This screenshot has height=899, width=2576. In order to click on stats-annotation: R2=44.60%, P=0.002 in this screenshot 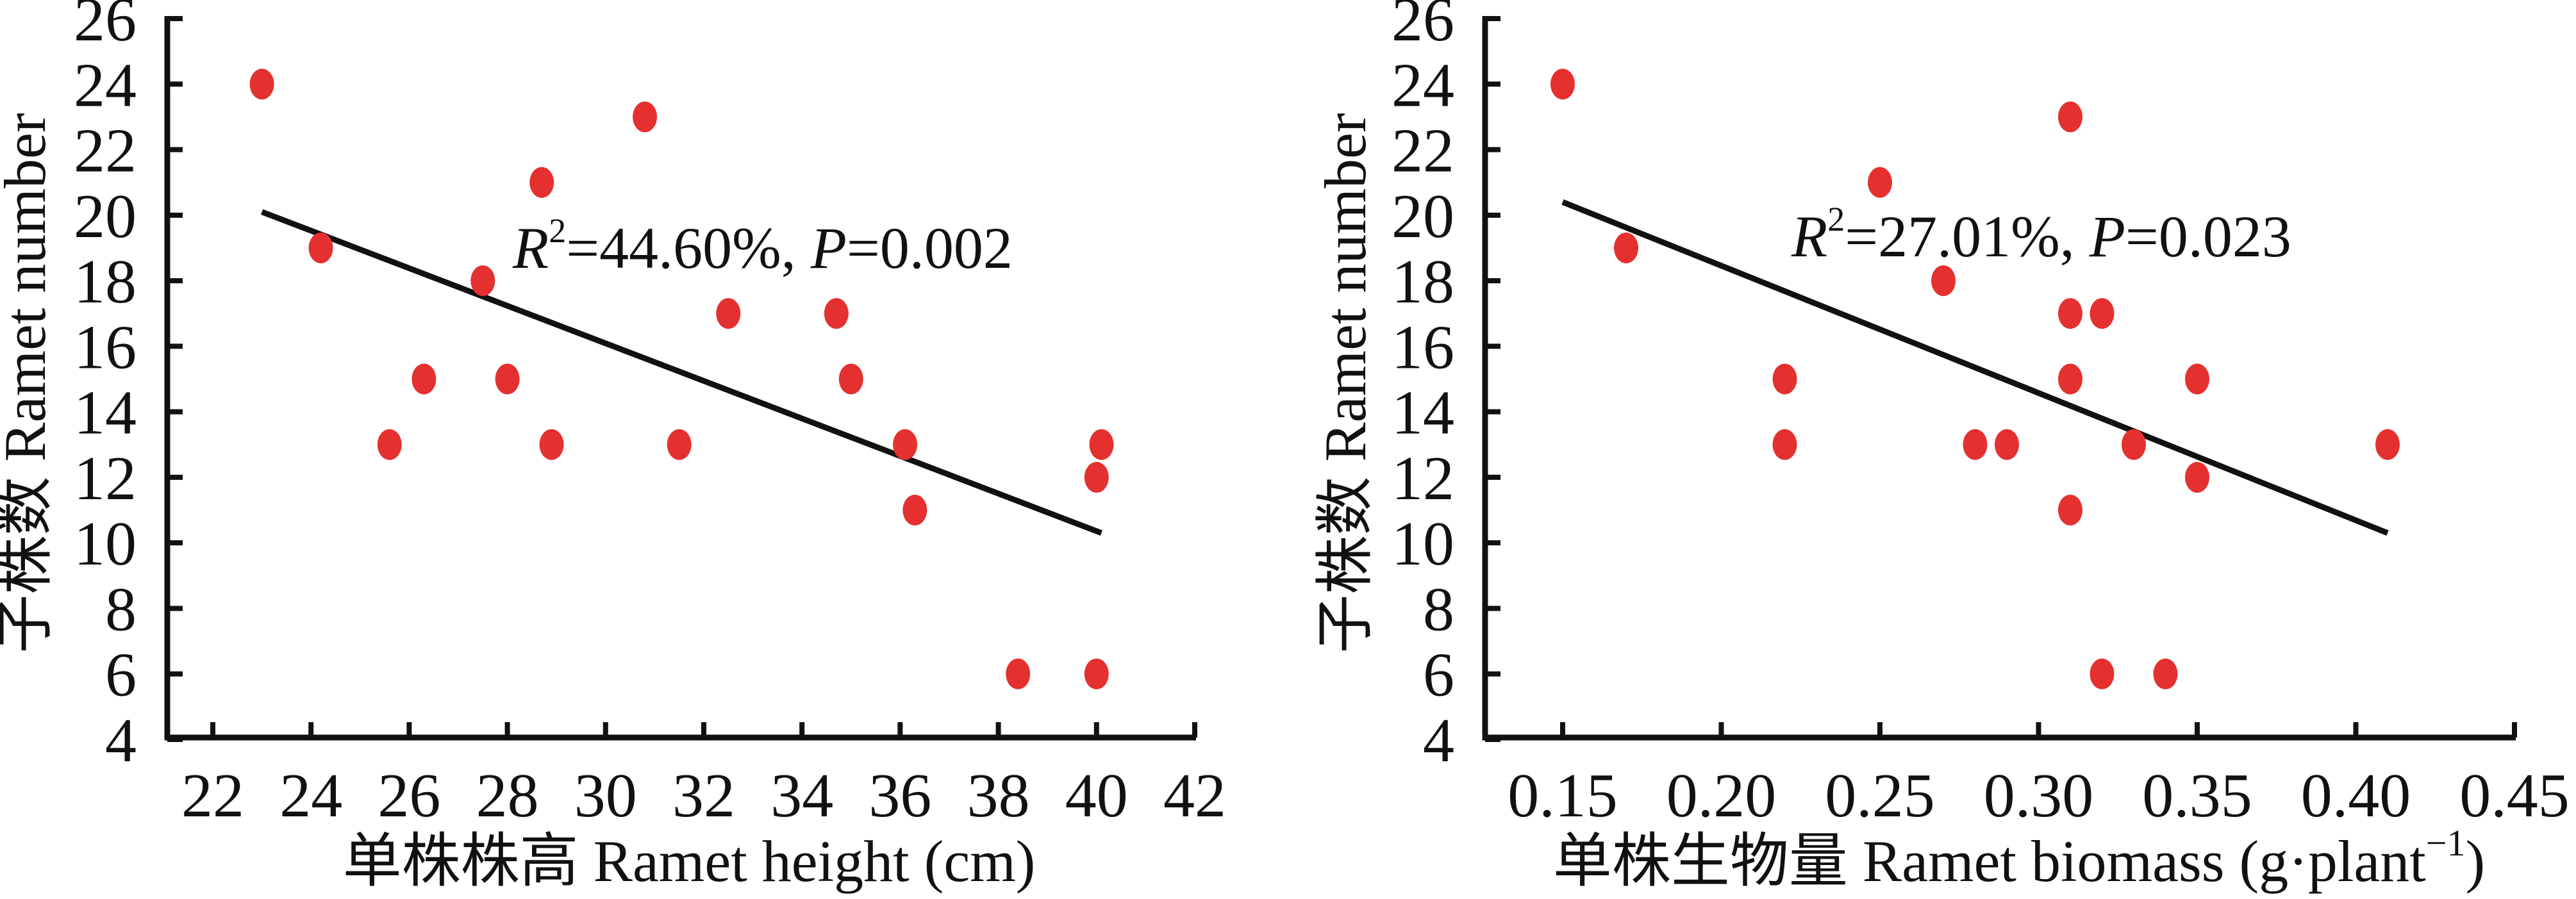, I will do `click(763, 246)`.